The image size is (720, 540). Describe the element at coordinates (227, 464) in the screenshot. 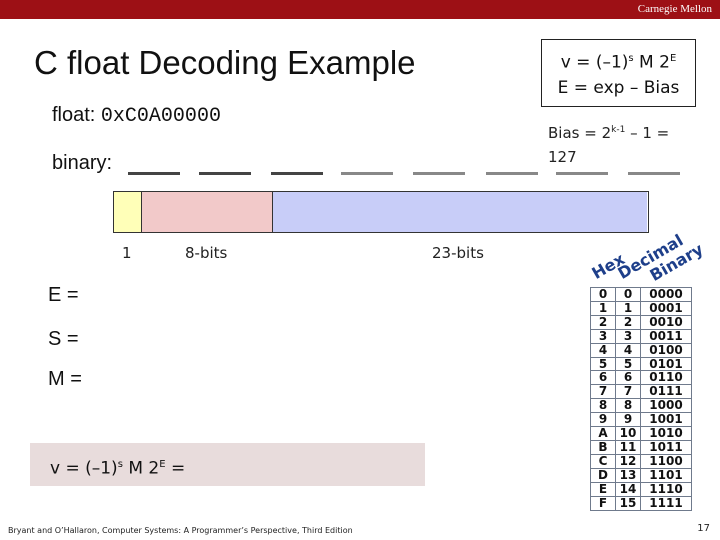

I see `result-formula: v = (–1)s M 2E =` at that location.